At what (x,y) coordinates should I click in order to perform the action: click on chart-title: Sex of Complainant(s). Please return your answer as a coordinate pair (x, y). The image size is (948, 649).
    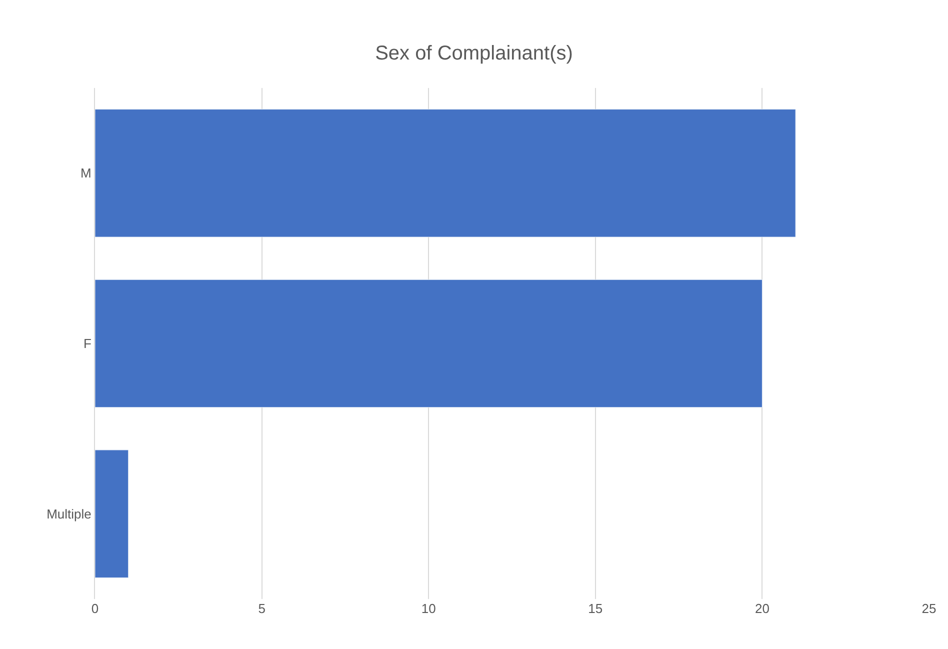
    Looking at the image, I should click on (474, 53).